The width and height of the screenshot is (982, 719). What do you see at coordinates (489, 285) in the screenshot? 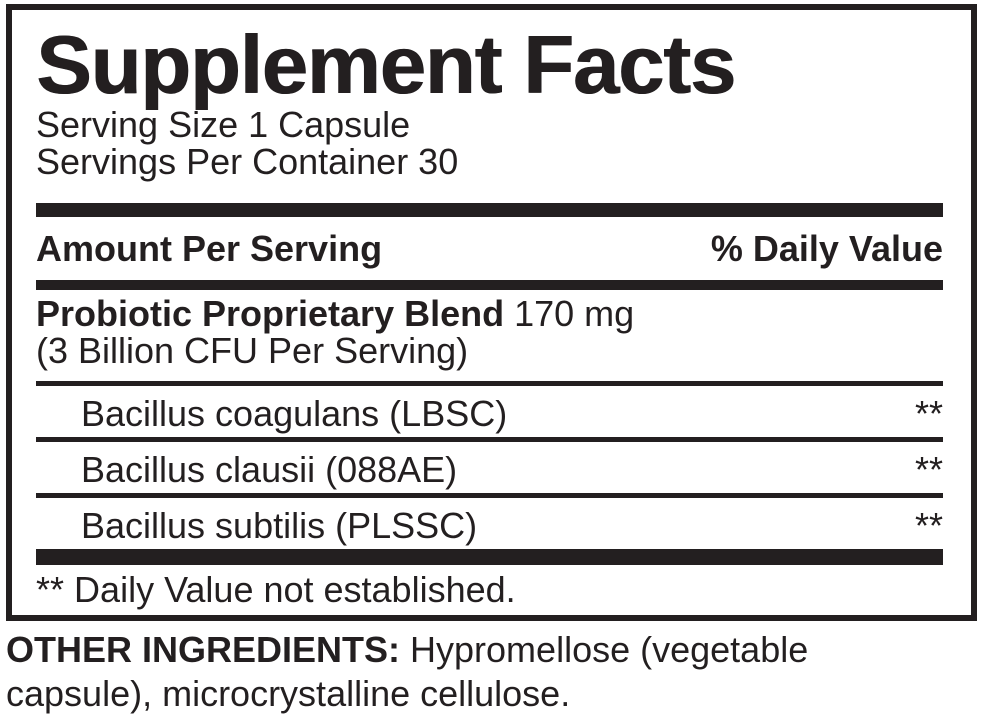
I see `header-divider` at bounding box center [489, 285].